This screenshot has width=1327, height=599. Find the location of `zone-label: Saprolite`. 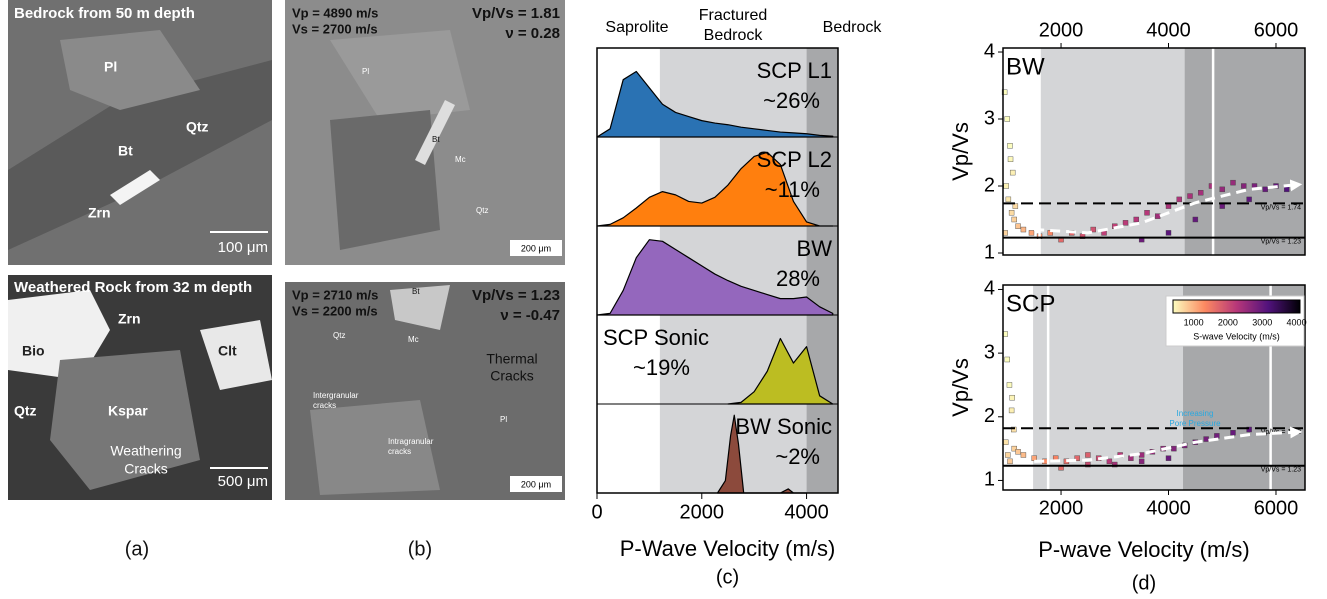

zone-label: Saprolite is located at coordinates (636, 27).